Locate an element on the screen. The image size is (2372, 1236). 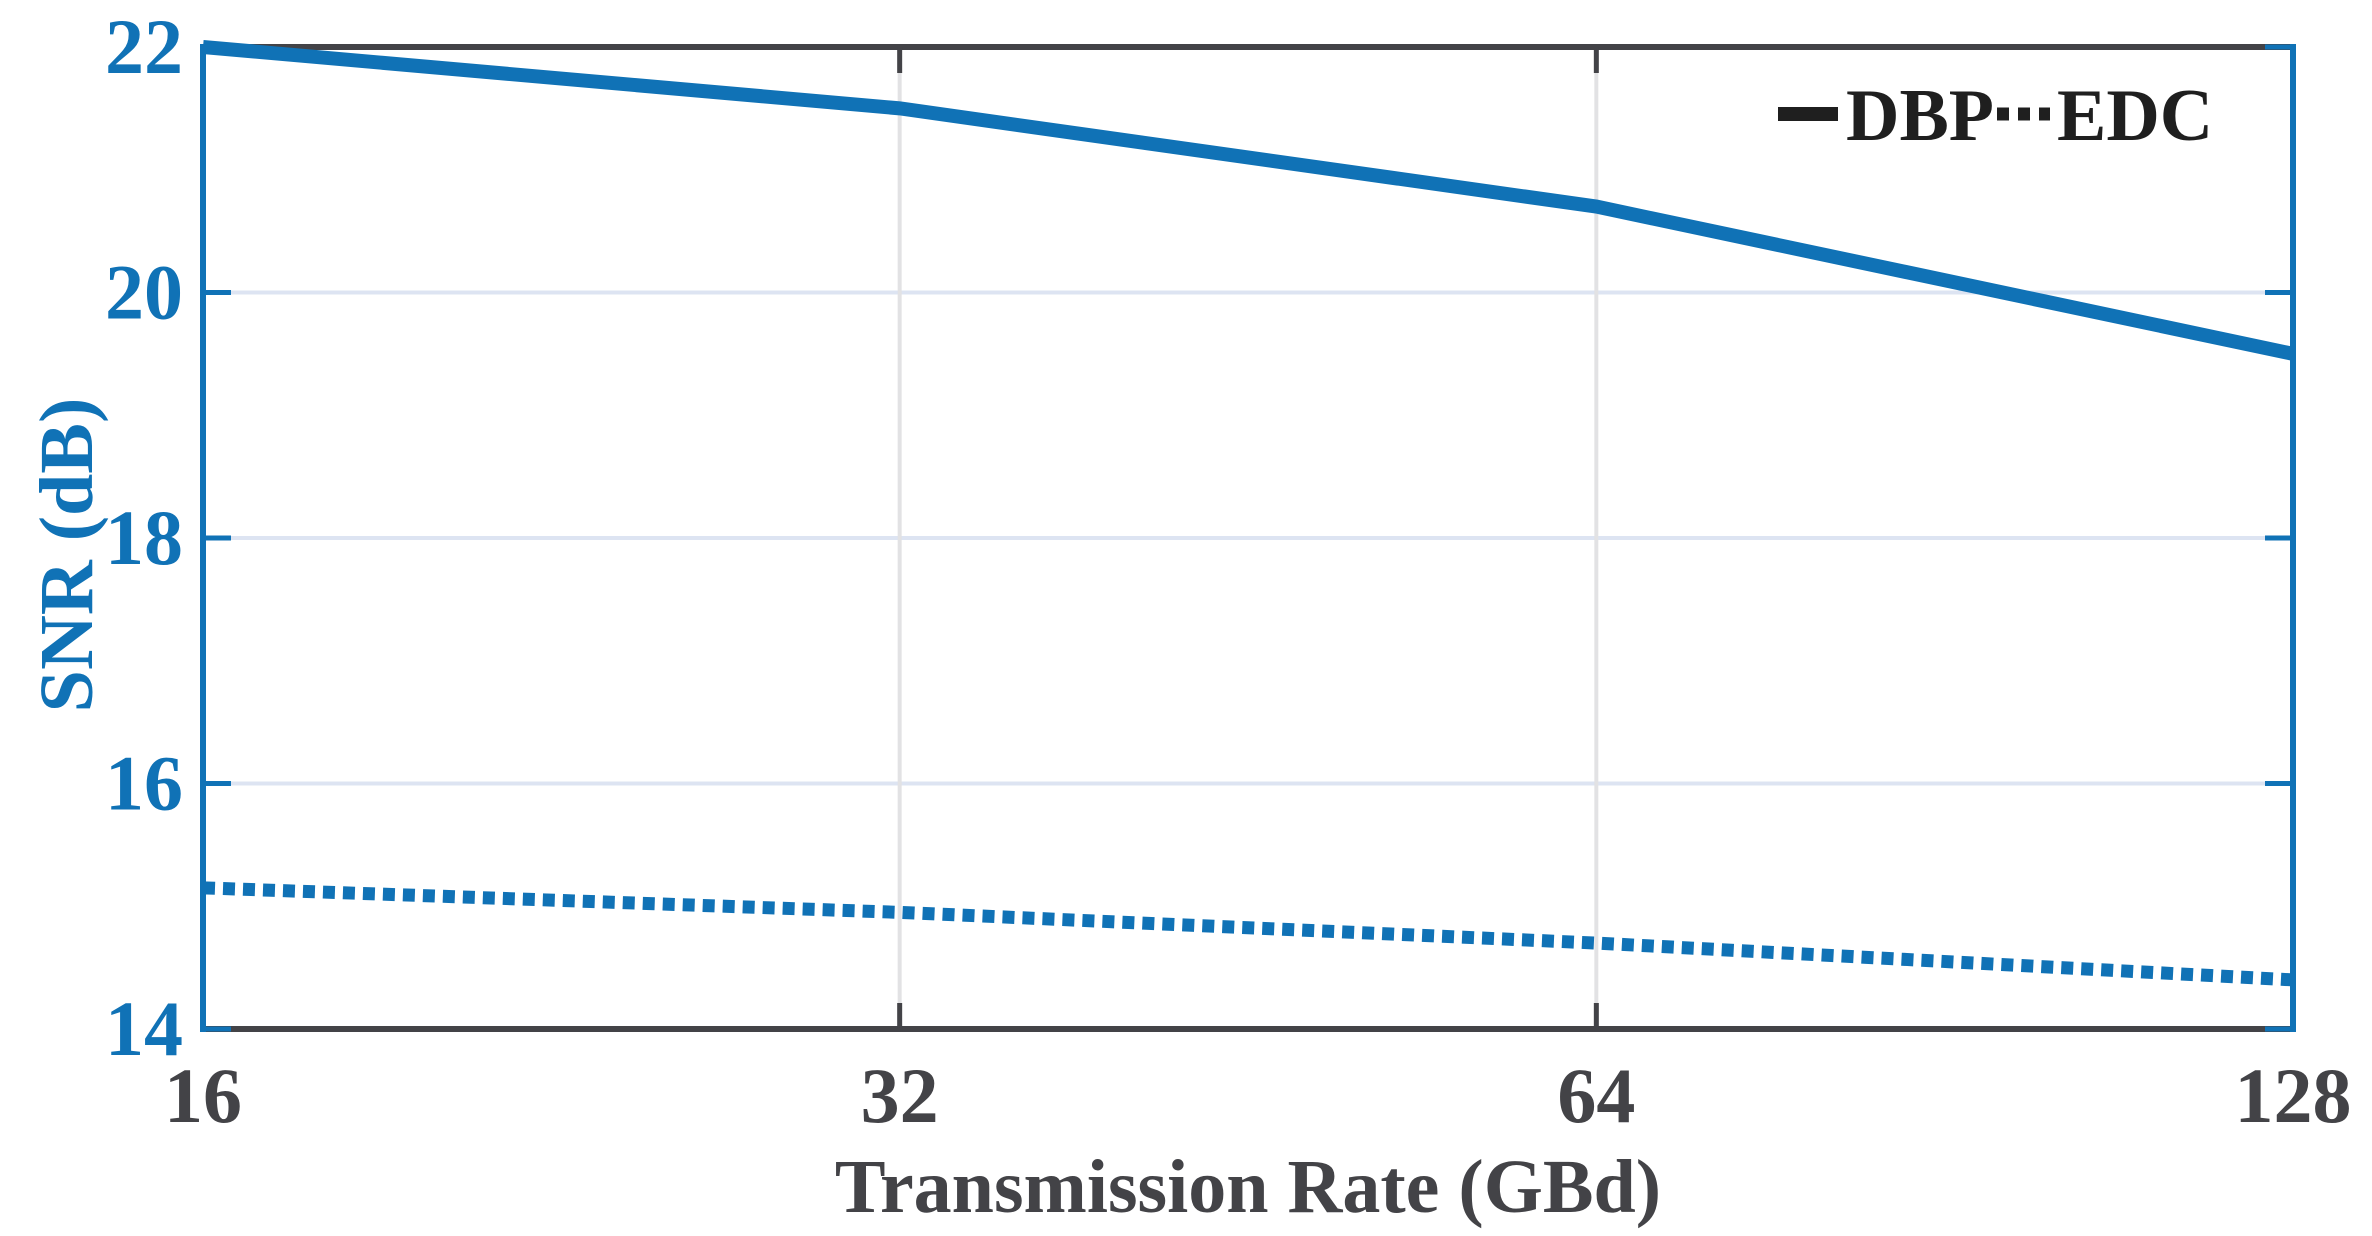
legend-edc-label: EDC is located at coordinates (2135, 116).